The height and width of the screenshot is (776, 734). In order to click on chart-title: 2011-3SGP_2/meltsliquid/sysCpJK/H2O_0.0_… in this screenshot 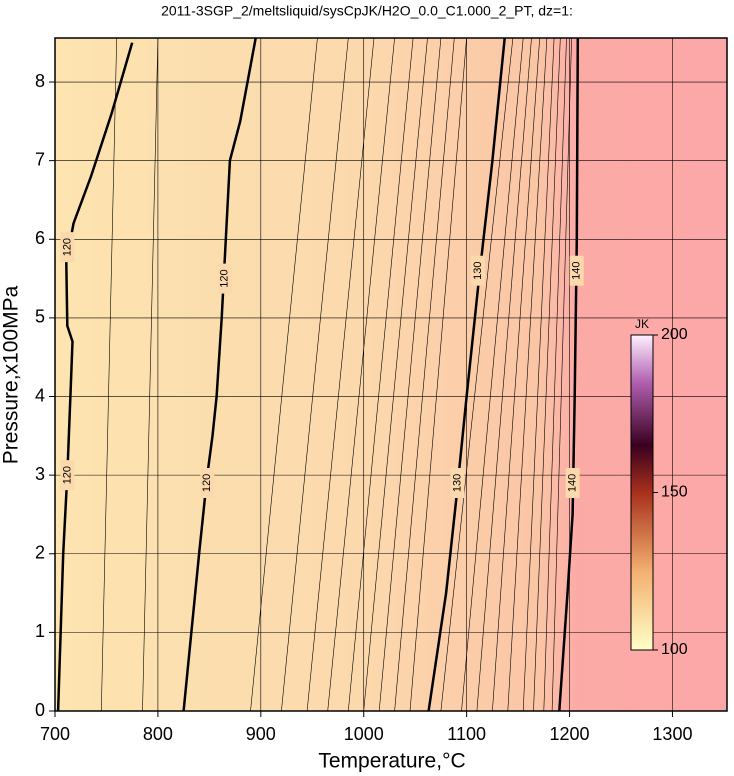, I will do `click(367, 11)`.